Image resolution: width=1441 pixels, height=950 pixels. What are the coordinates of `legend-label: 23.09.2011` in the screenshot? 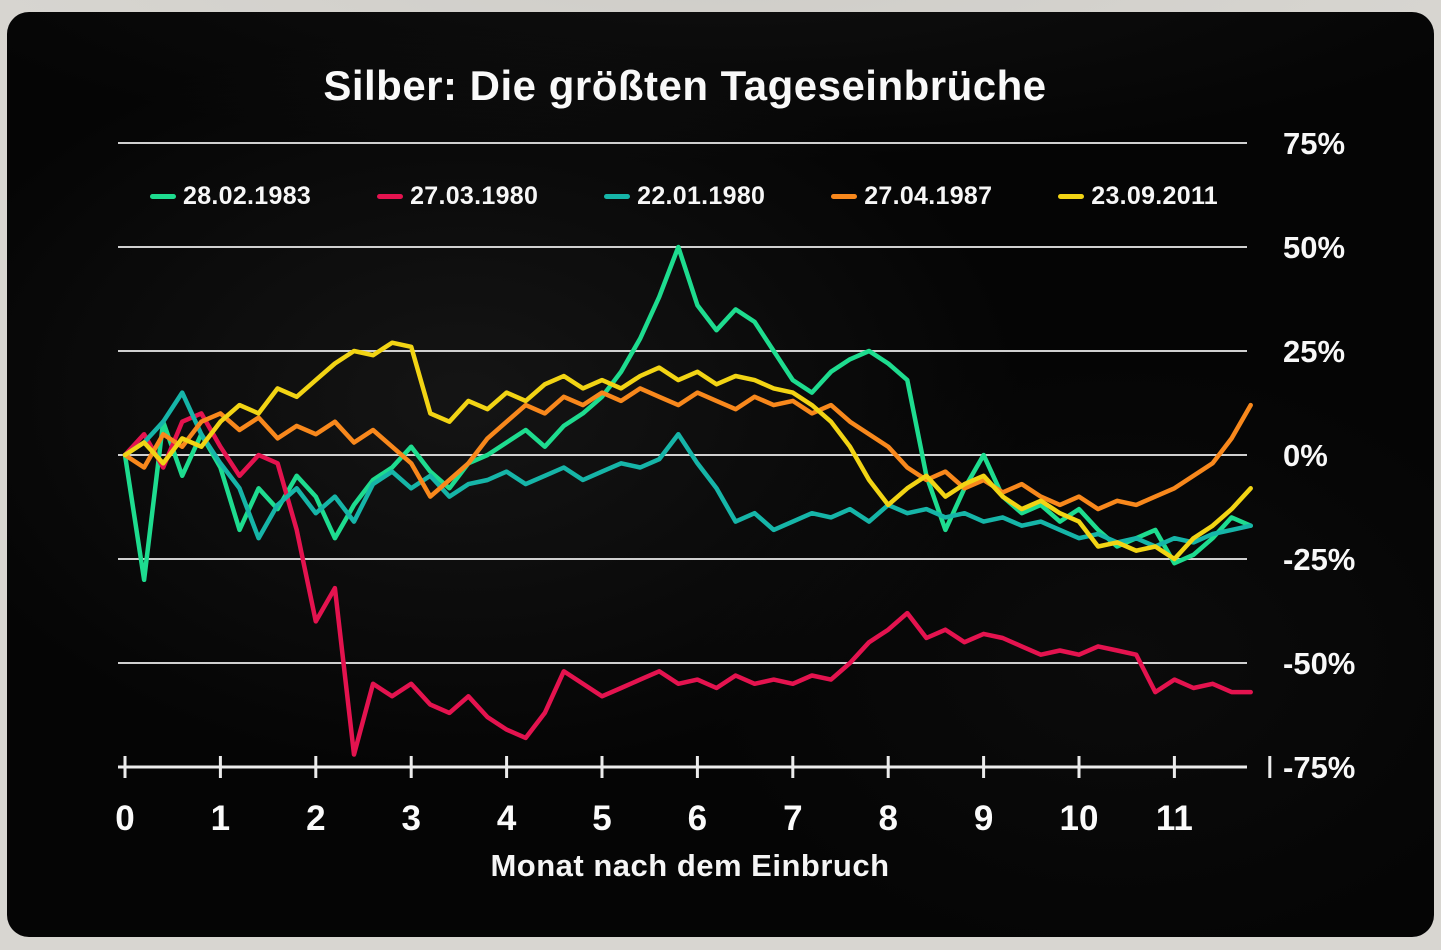 It's located at (1154, 195).